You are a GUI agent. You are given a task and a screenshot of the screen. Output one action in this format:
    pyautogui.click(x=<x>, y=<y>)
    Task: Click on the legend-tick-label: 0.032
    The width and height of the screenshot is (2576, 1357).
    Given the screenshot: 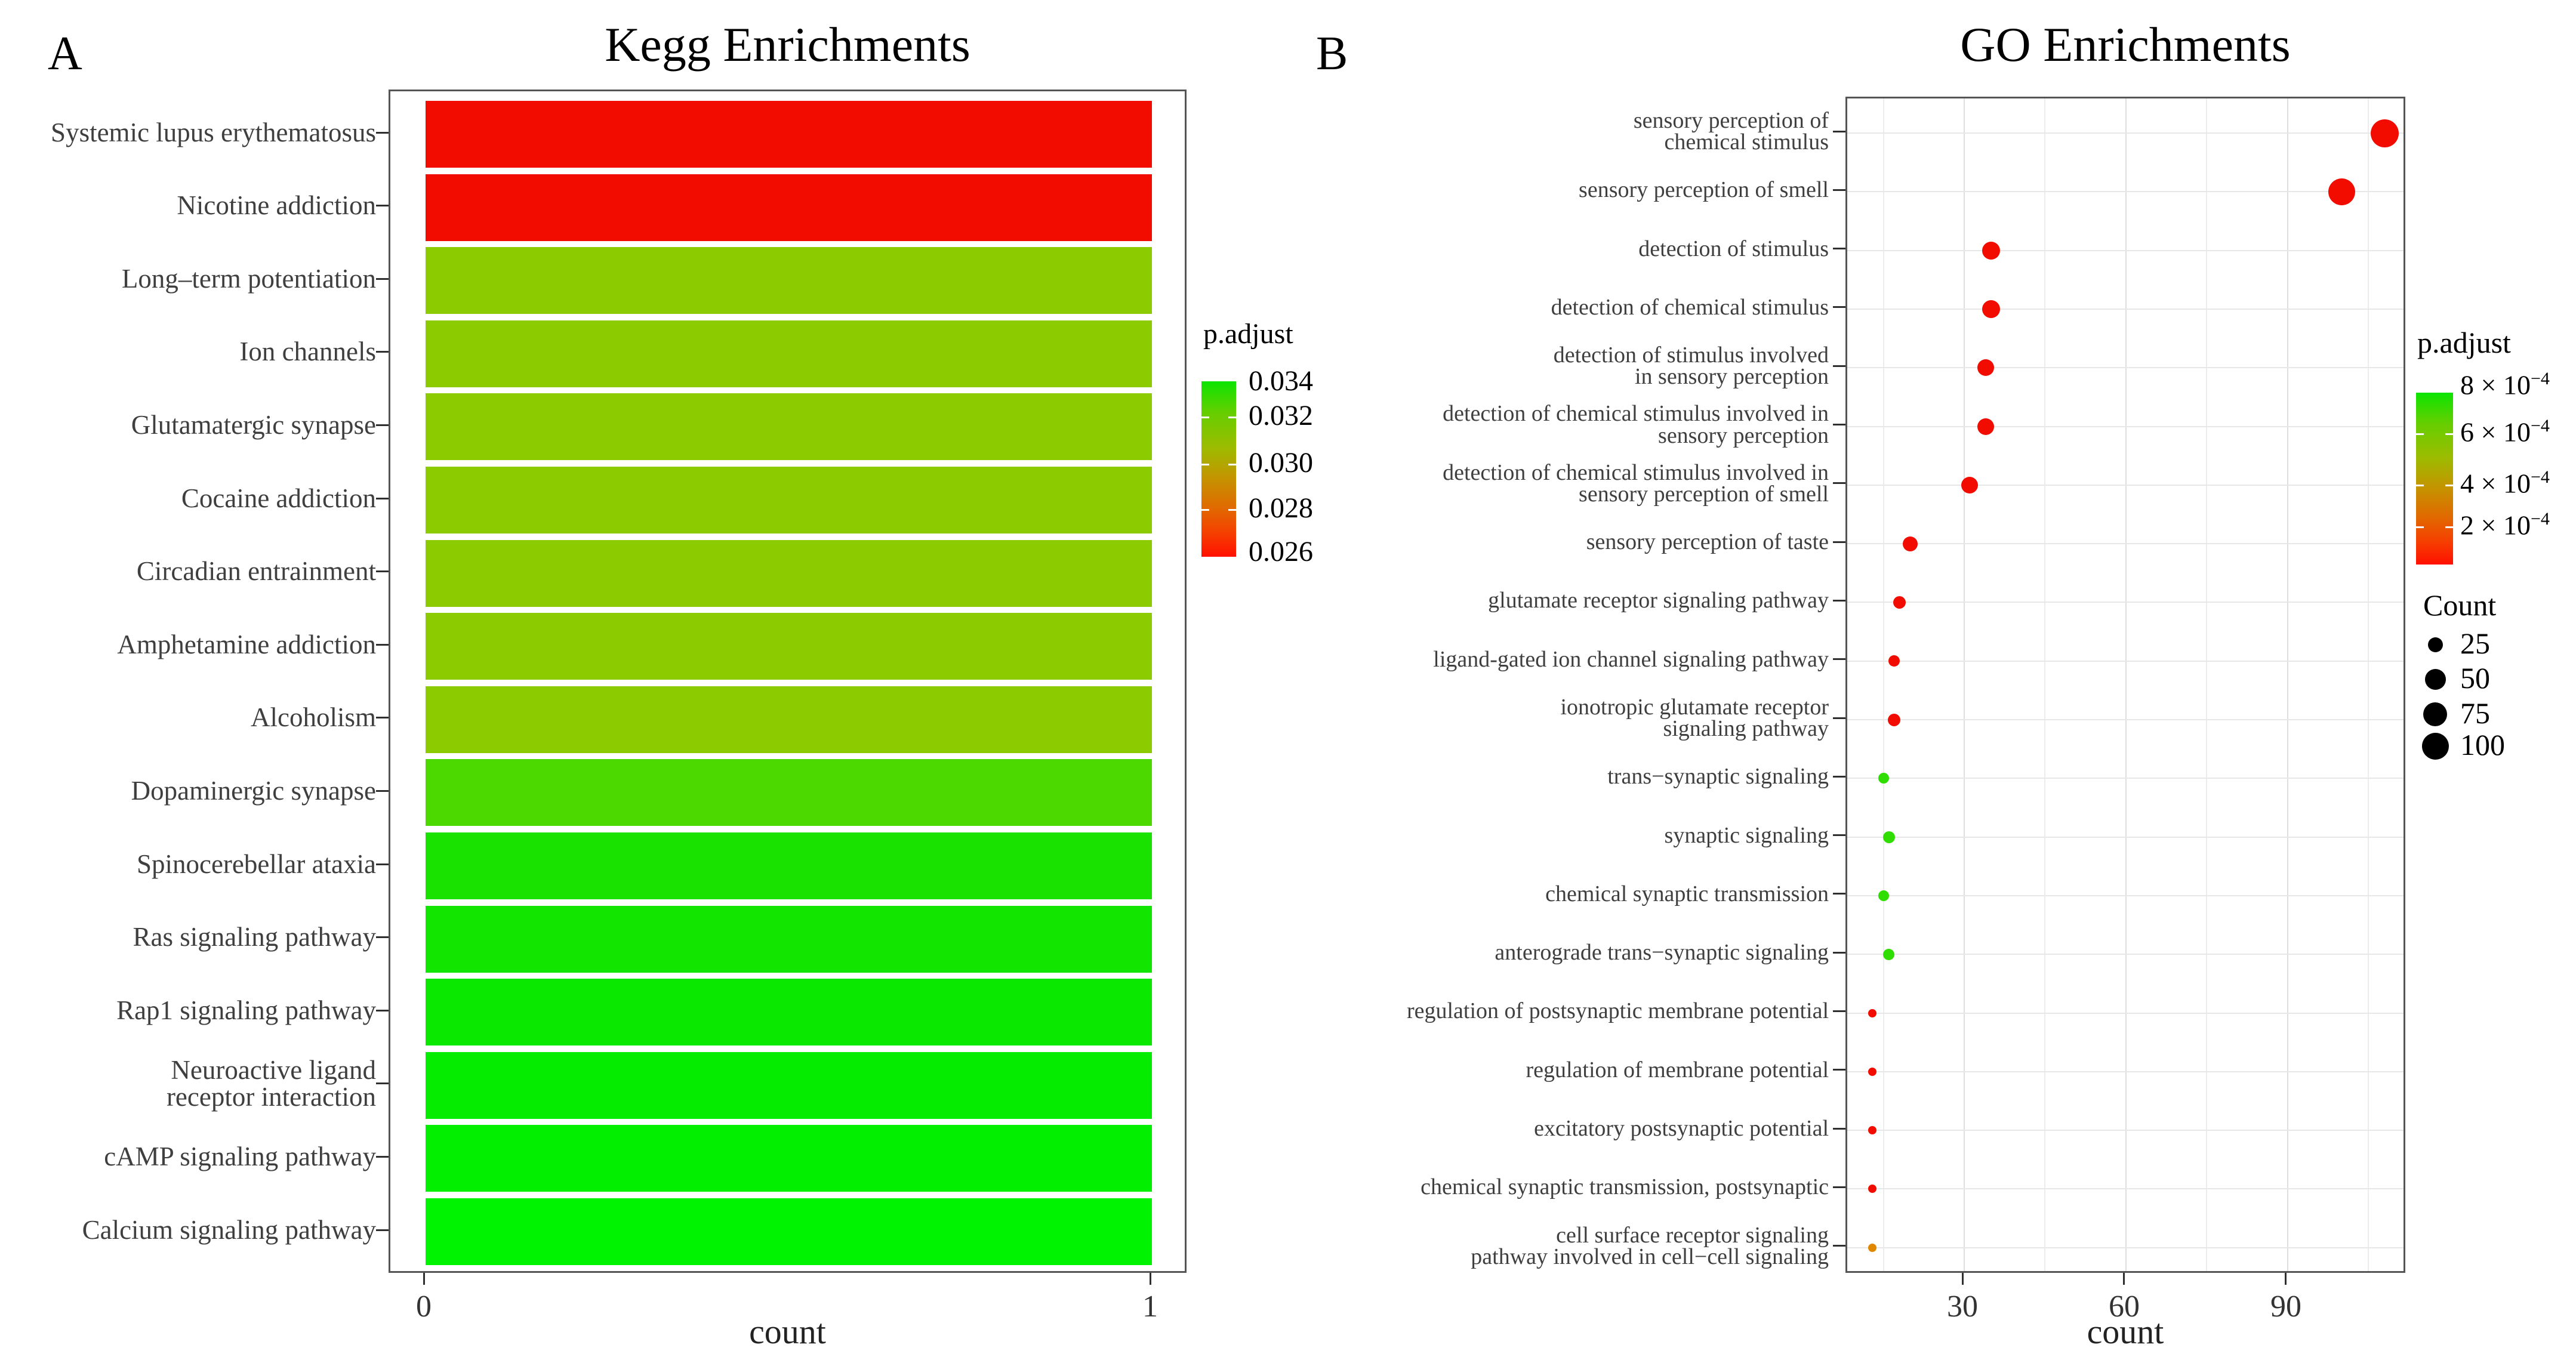 What is the action you would take?
    pyautogui.click(x=1281, y=416)
    